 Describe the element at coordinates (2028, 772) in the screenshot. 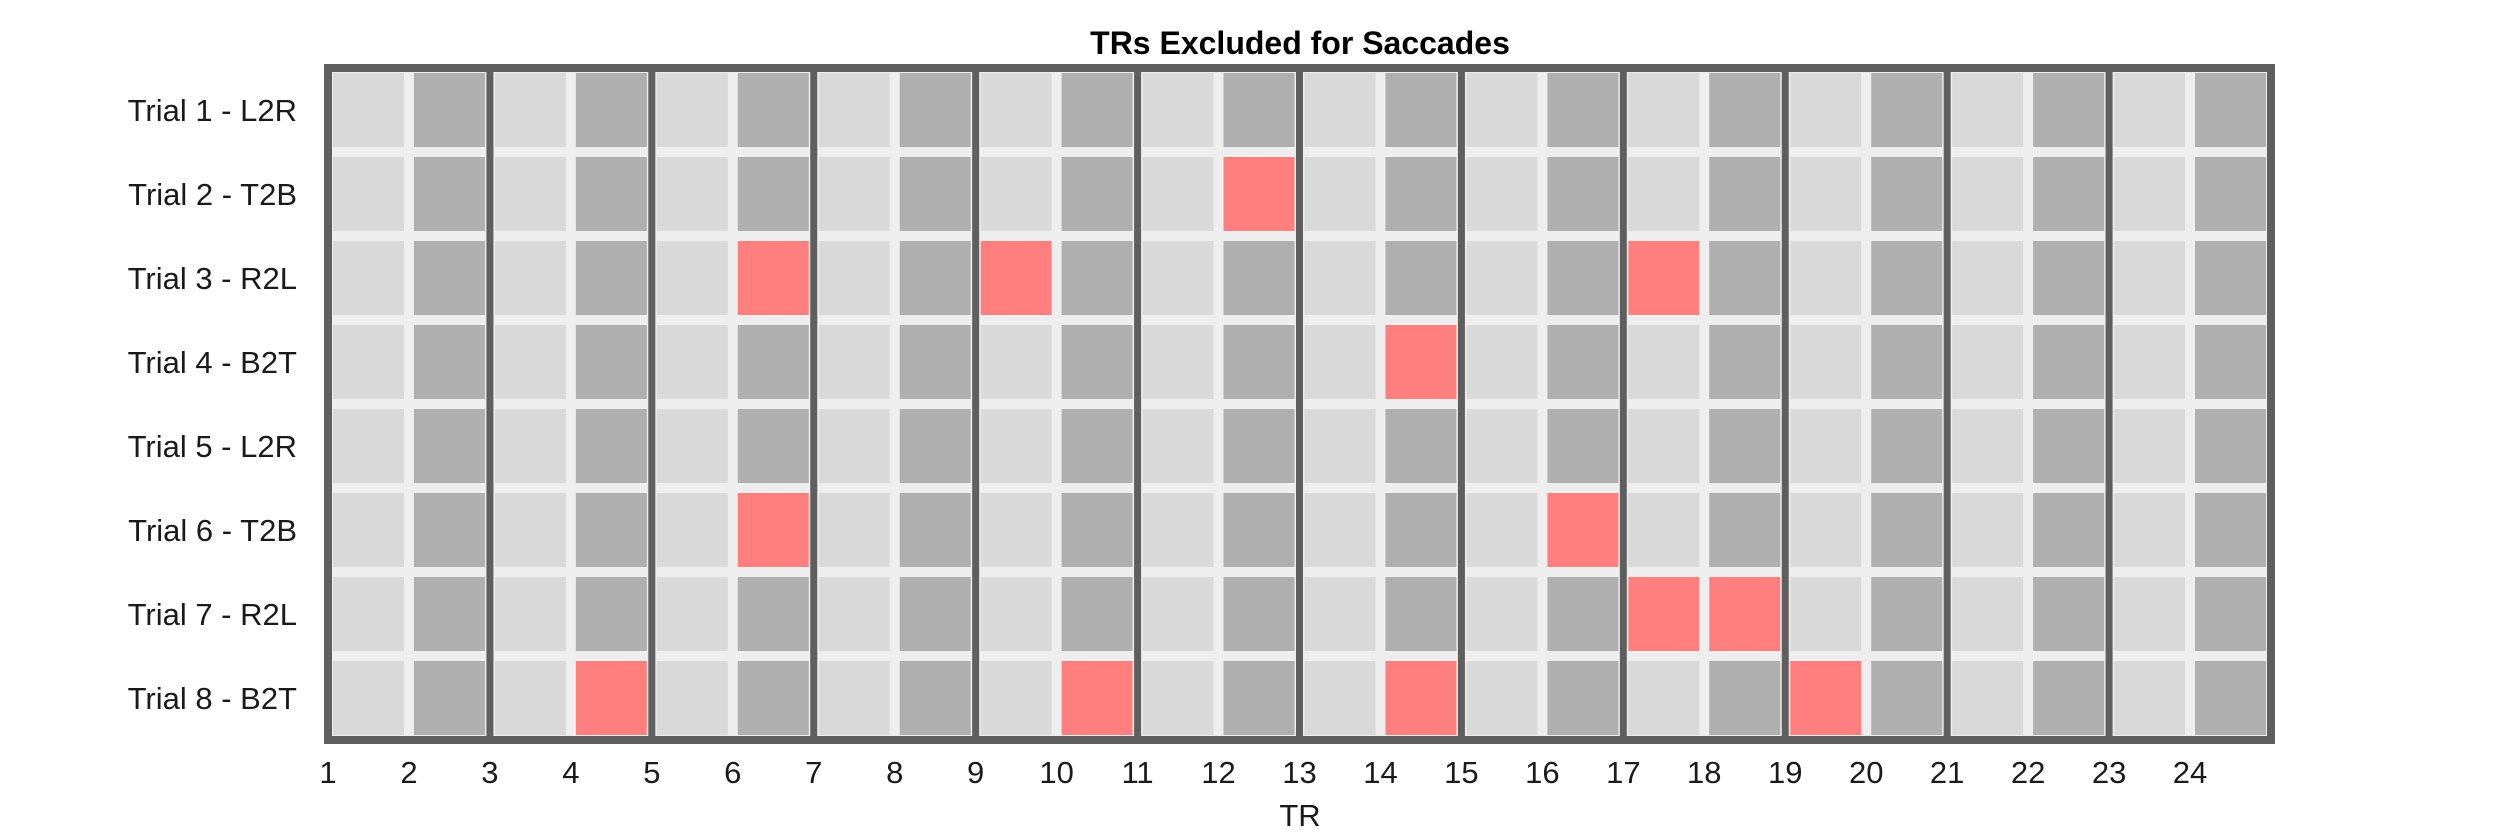

I see `x-tick-label: 22` at that location.